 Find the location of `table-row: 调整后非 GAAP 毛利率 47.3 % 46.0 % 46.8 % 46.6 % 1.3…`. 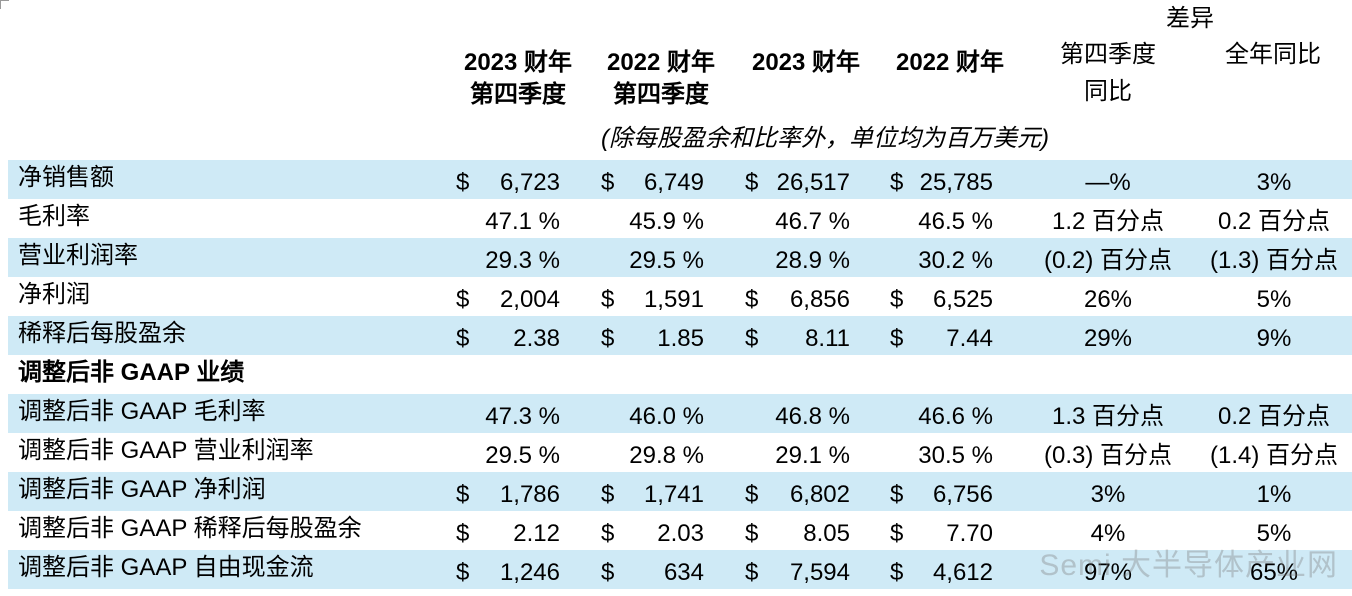

table-row: 调整后非 GAAP 毛利率 47.3 % 46.0 % 46.8 % 46.6 % 1.3… is located at coordinates (680, 413).